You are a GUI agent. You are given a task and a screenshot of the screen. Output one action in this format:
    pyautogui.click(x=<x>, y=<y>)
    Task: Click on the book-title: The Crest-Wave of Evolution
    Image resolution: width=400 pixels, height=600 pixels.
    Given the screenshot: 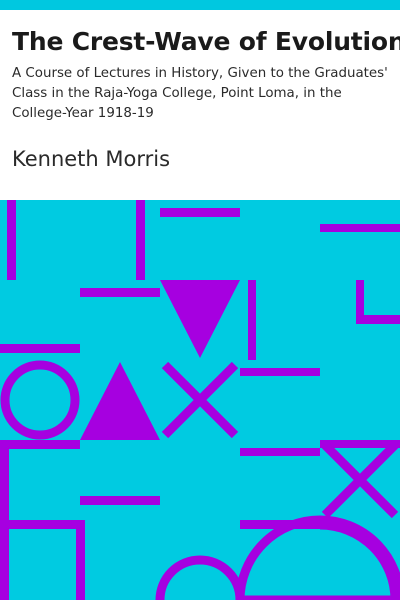 What is the action you would take?
    pyautogui.click(x=206, y=41)
    